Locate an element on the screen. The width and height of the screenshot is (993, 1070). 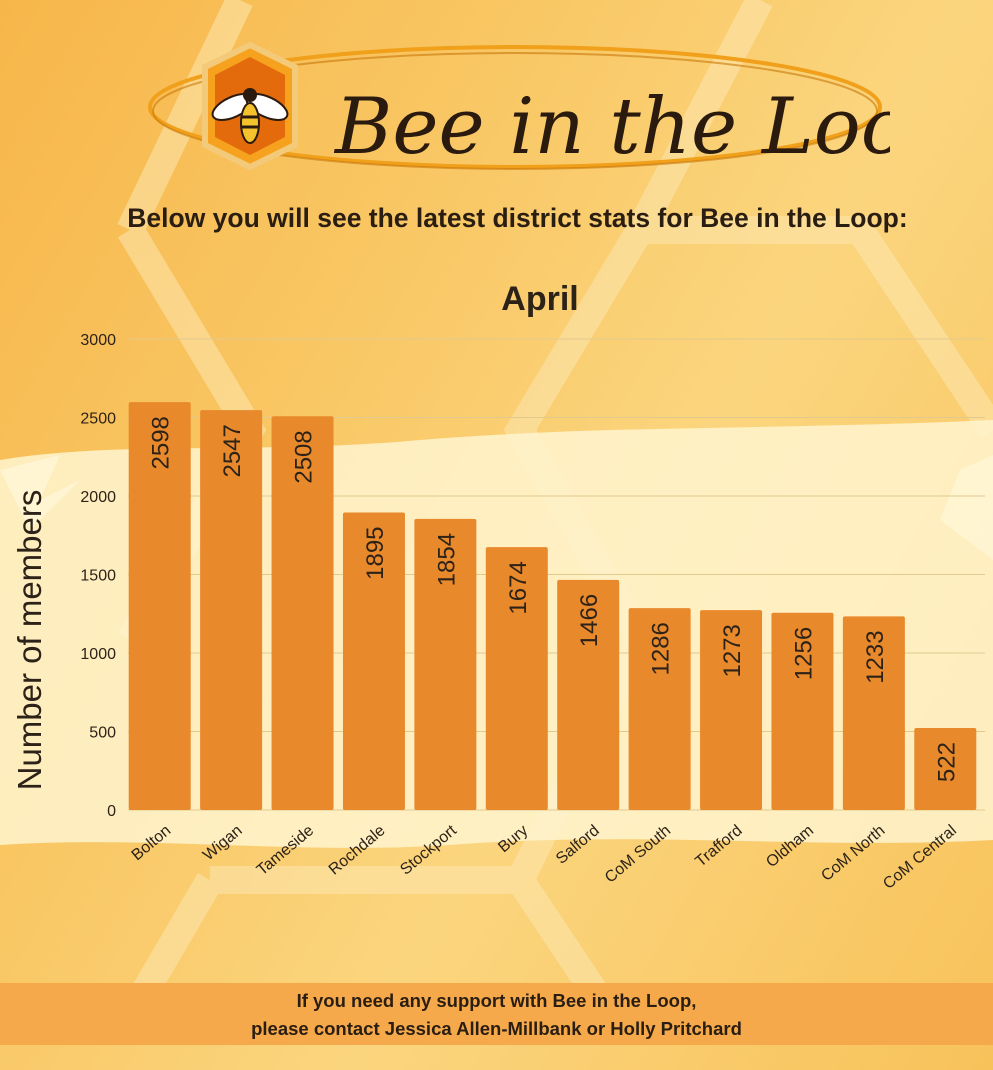
y-tick-label: 2500 is located at coordinates (98, 419).